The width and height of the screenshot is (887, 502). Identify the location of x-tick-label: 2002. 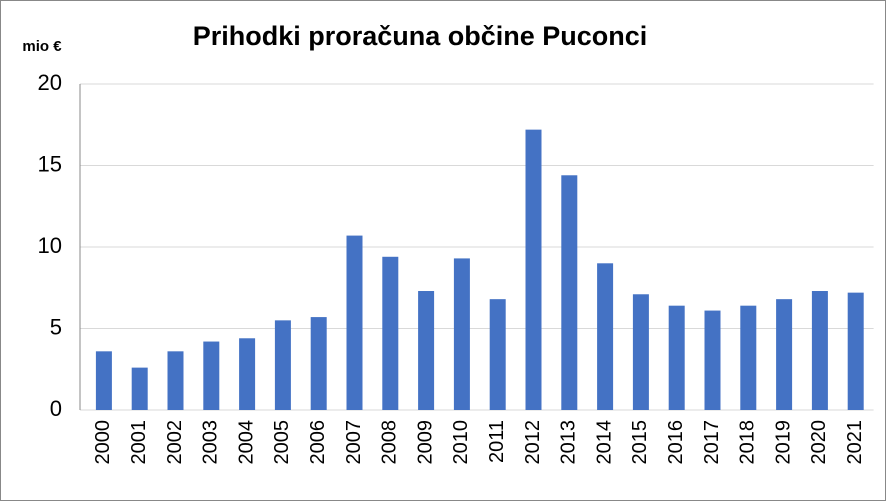
(175, 442).